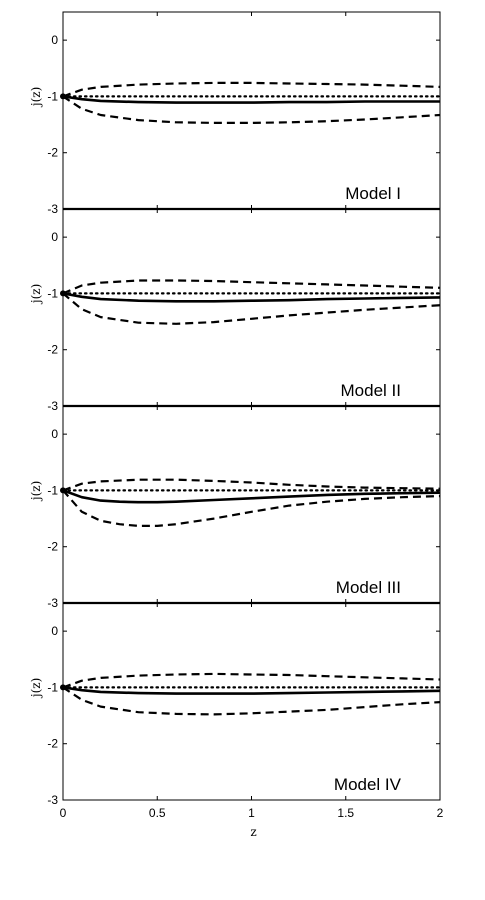 Image resolution: width=485 pixels, height=900 pixels. I want to click on x-tick-label: 0.5, so click(157, 813).